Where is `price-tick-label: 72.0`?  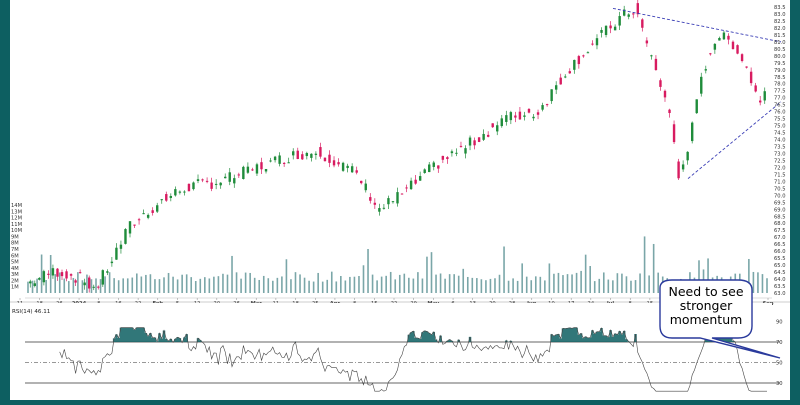 price-tick-label: 72.0 is located at coordinates (780, 168).